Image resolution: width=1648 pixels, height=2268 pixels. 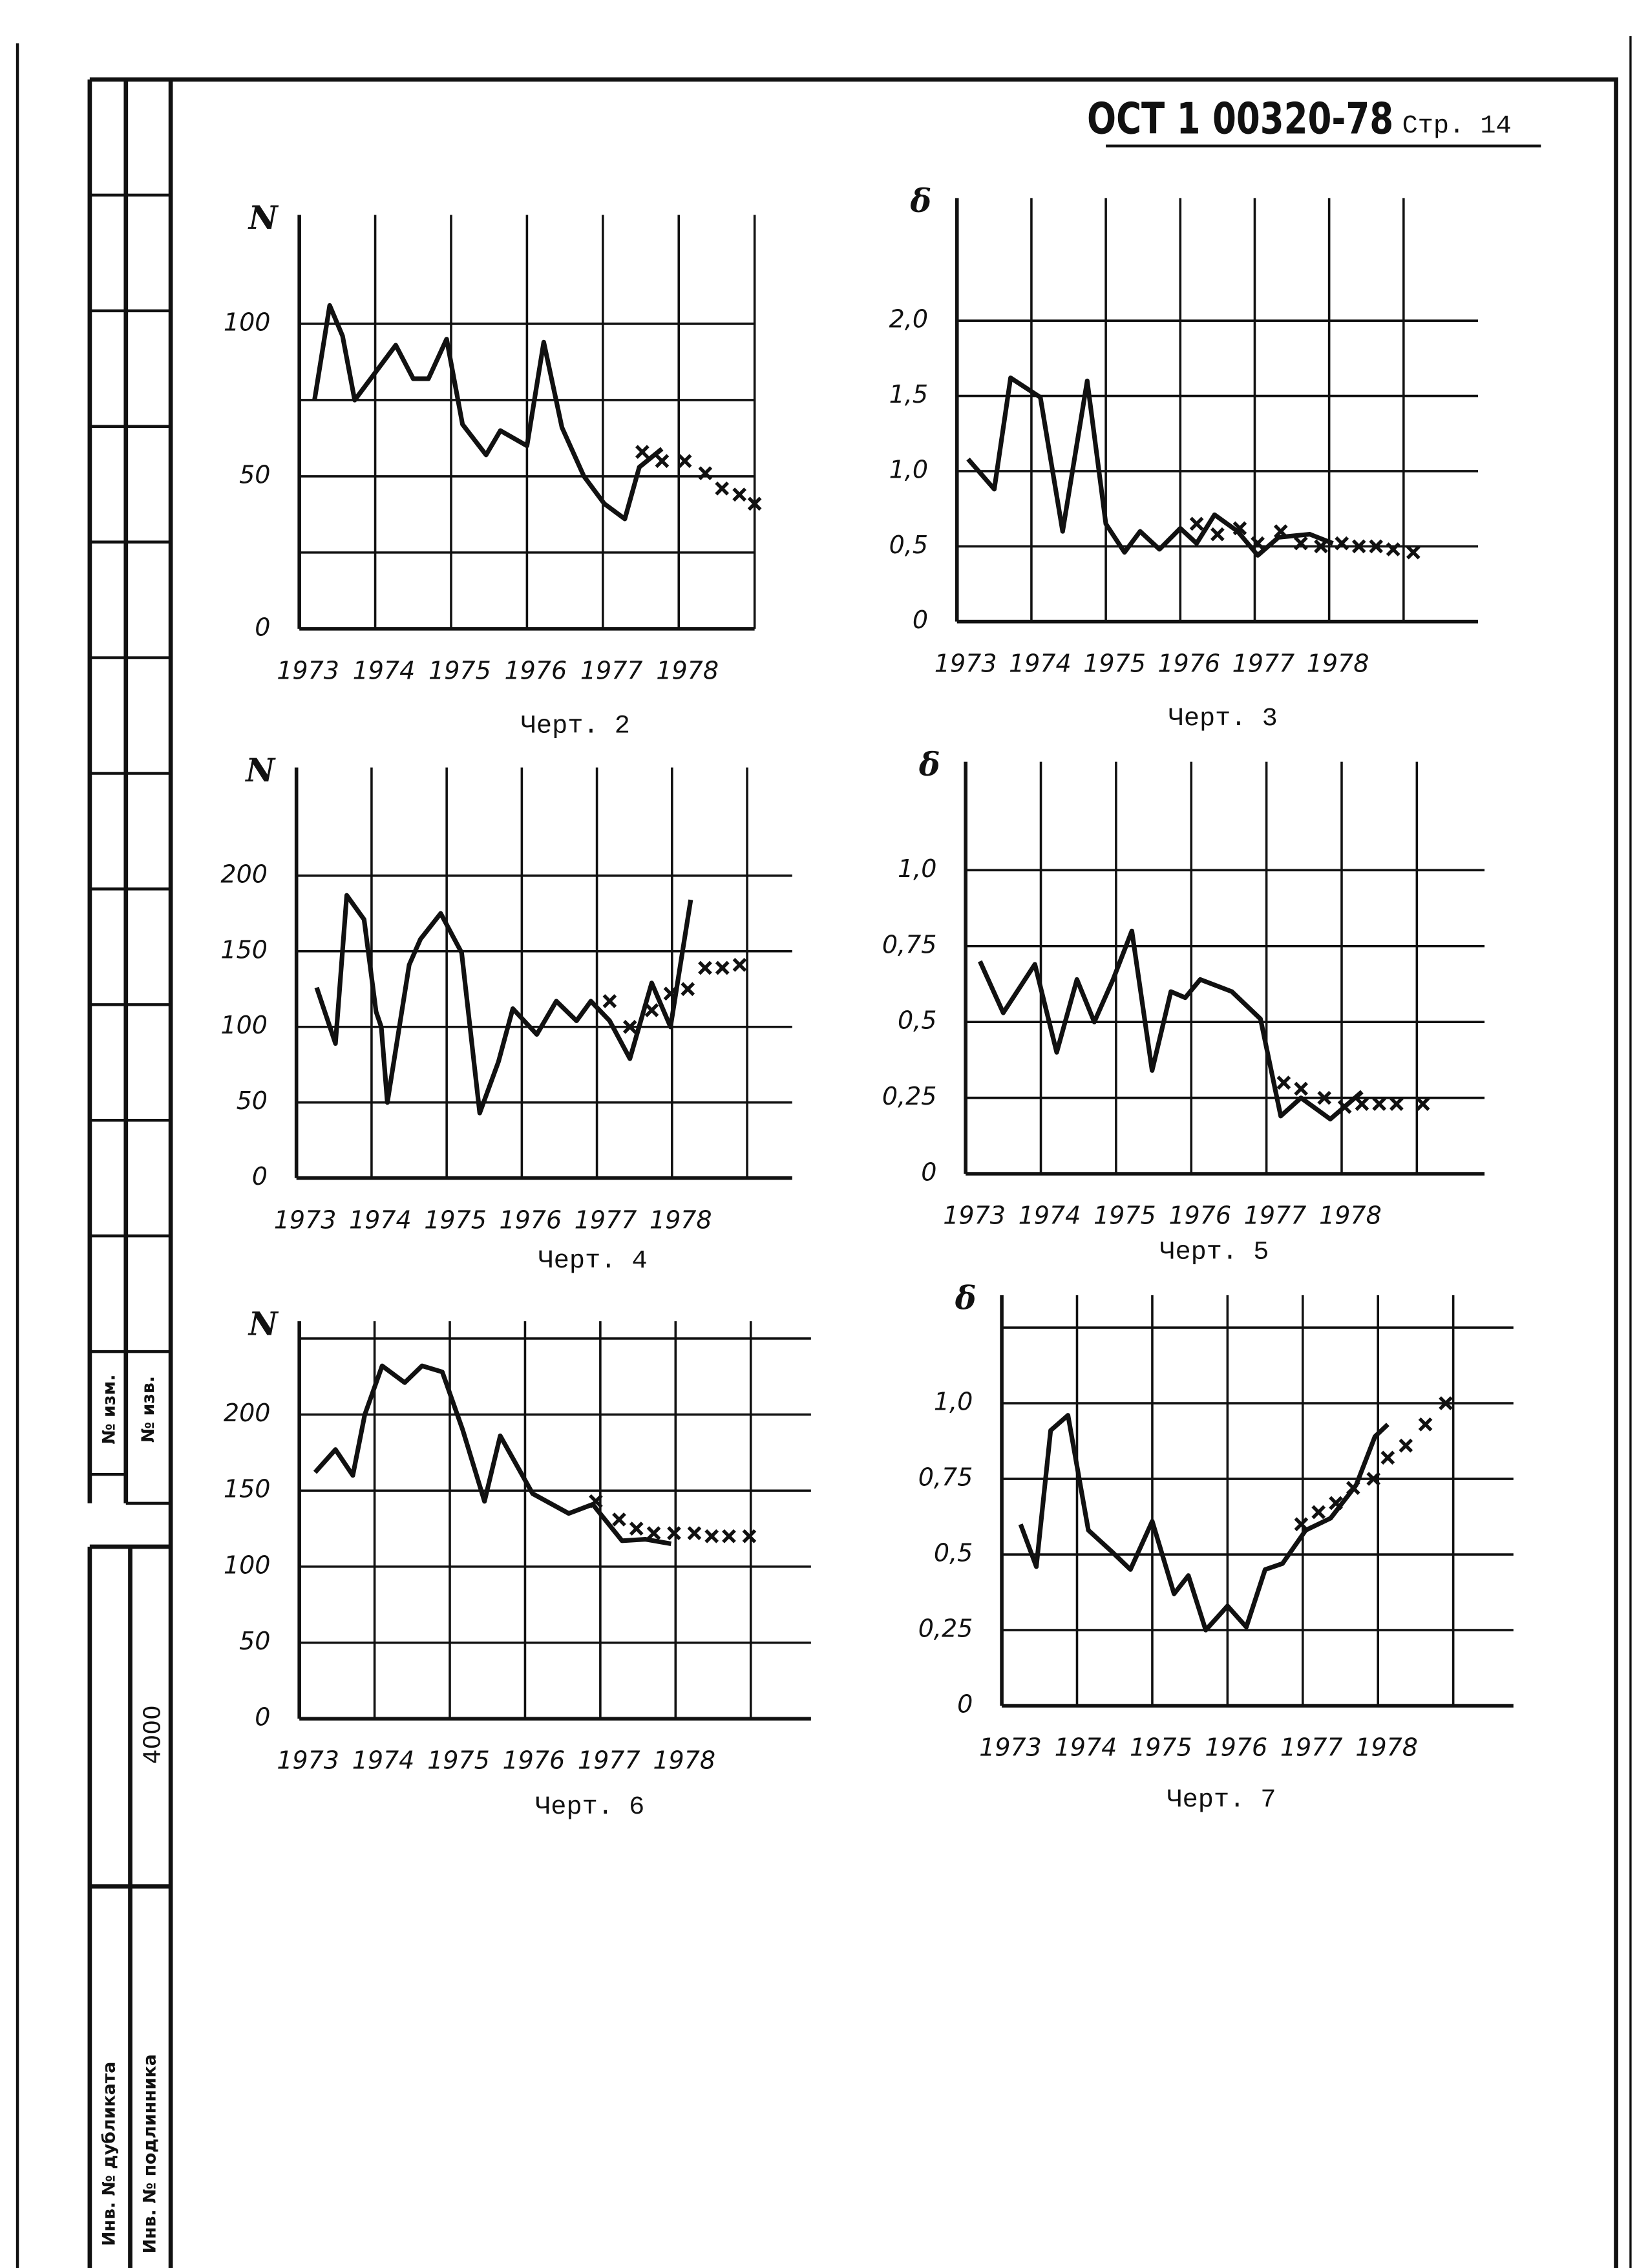 What do you see at coordinates (909, 1096) in the screenshot?
I see `y-tick-label: 0,25` at bounding box center [909, 1096].